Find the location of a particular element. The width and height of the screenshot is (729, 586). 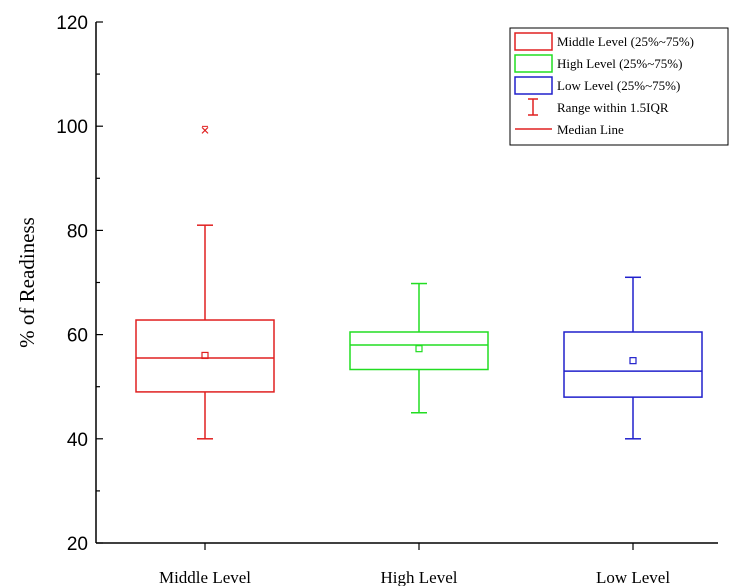

y-tick-label: 120 is located at coordinates (72, 23).